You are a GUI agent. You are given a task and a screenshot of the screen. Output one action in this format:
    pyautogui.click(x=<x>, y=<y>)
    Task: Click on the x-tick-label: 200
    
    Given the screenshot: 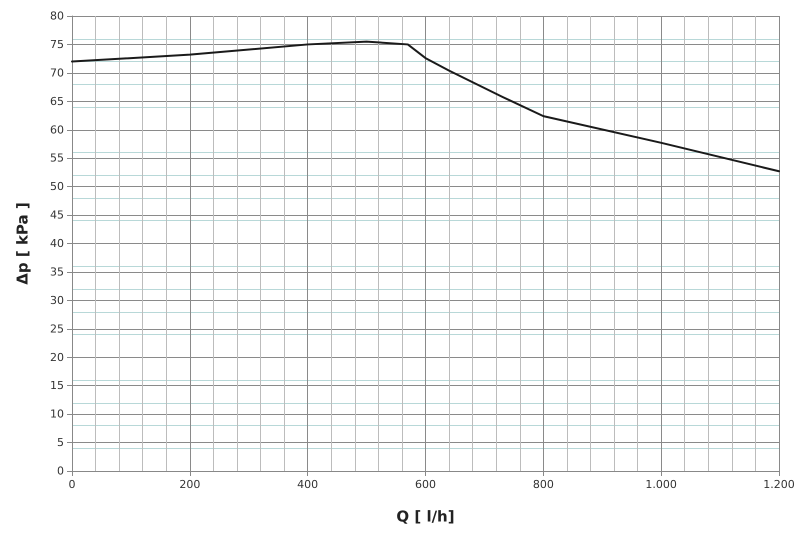 What is the action you would take?
    pyautogui.click(x=189, y=484)
    